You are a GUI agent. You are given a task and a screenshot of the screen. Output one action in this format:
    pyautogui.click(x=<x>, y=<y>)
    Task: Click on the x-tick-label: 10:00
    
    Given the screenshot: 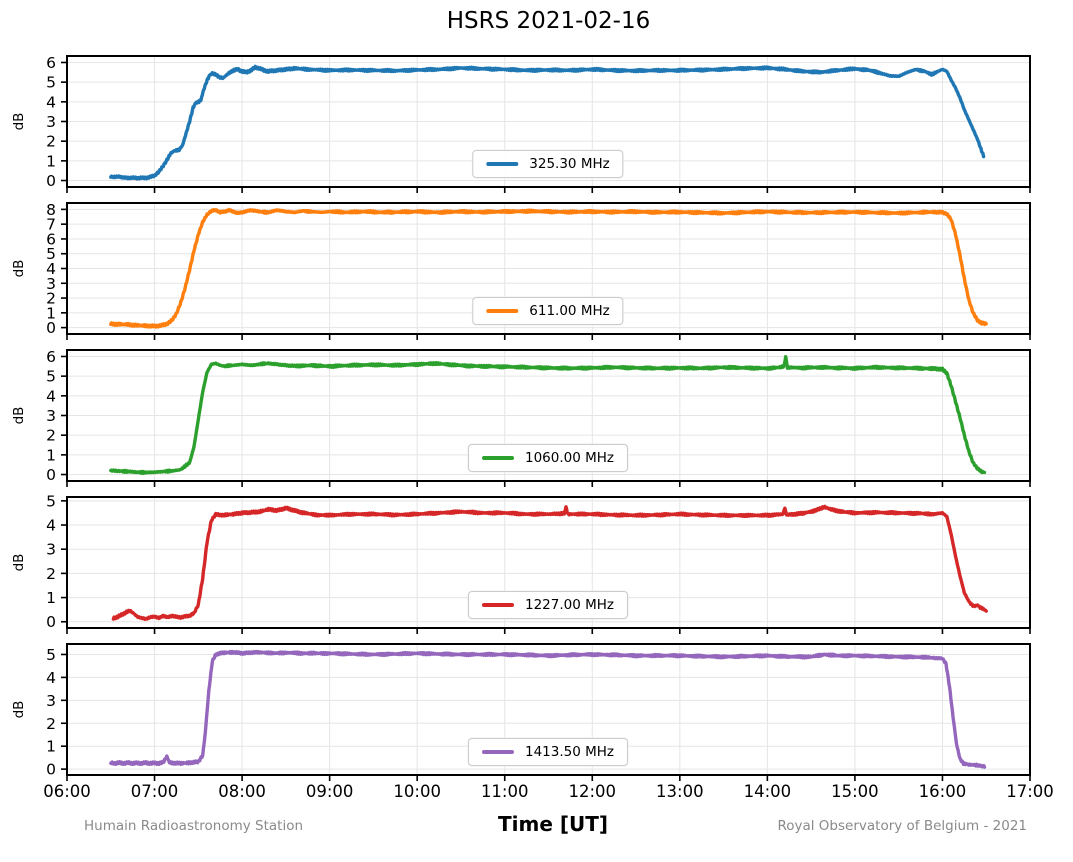 What is the action you would take?
    pyautogui.click(x=417, y=791)
    